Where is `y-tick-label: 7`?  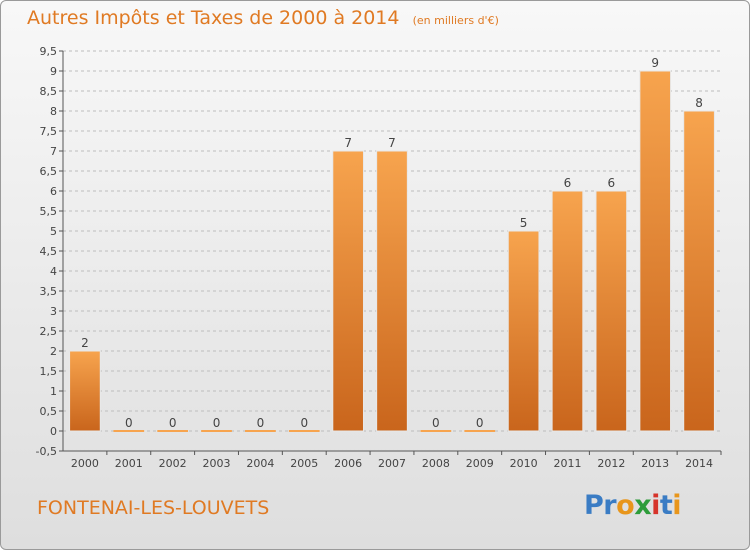
y-tick-label: 7 is located at coordinates (53, 151).